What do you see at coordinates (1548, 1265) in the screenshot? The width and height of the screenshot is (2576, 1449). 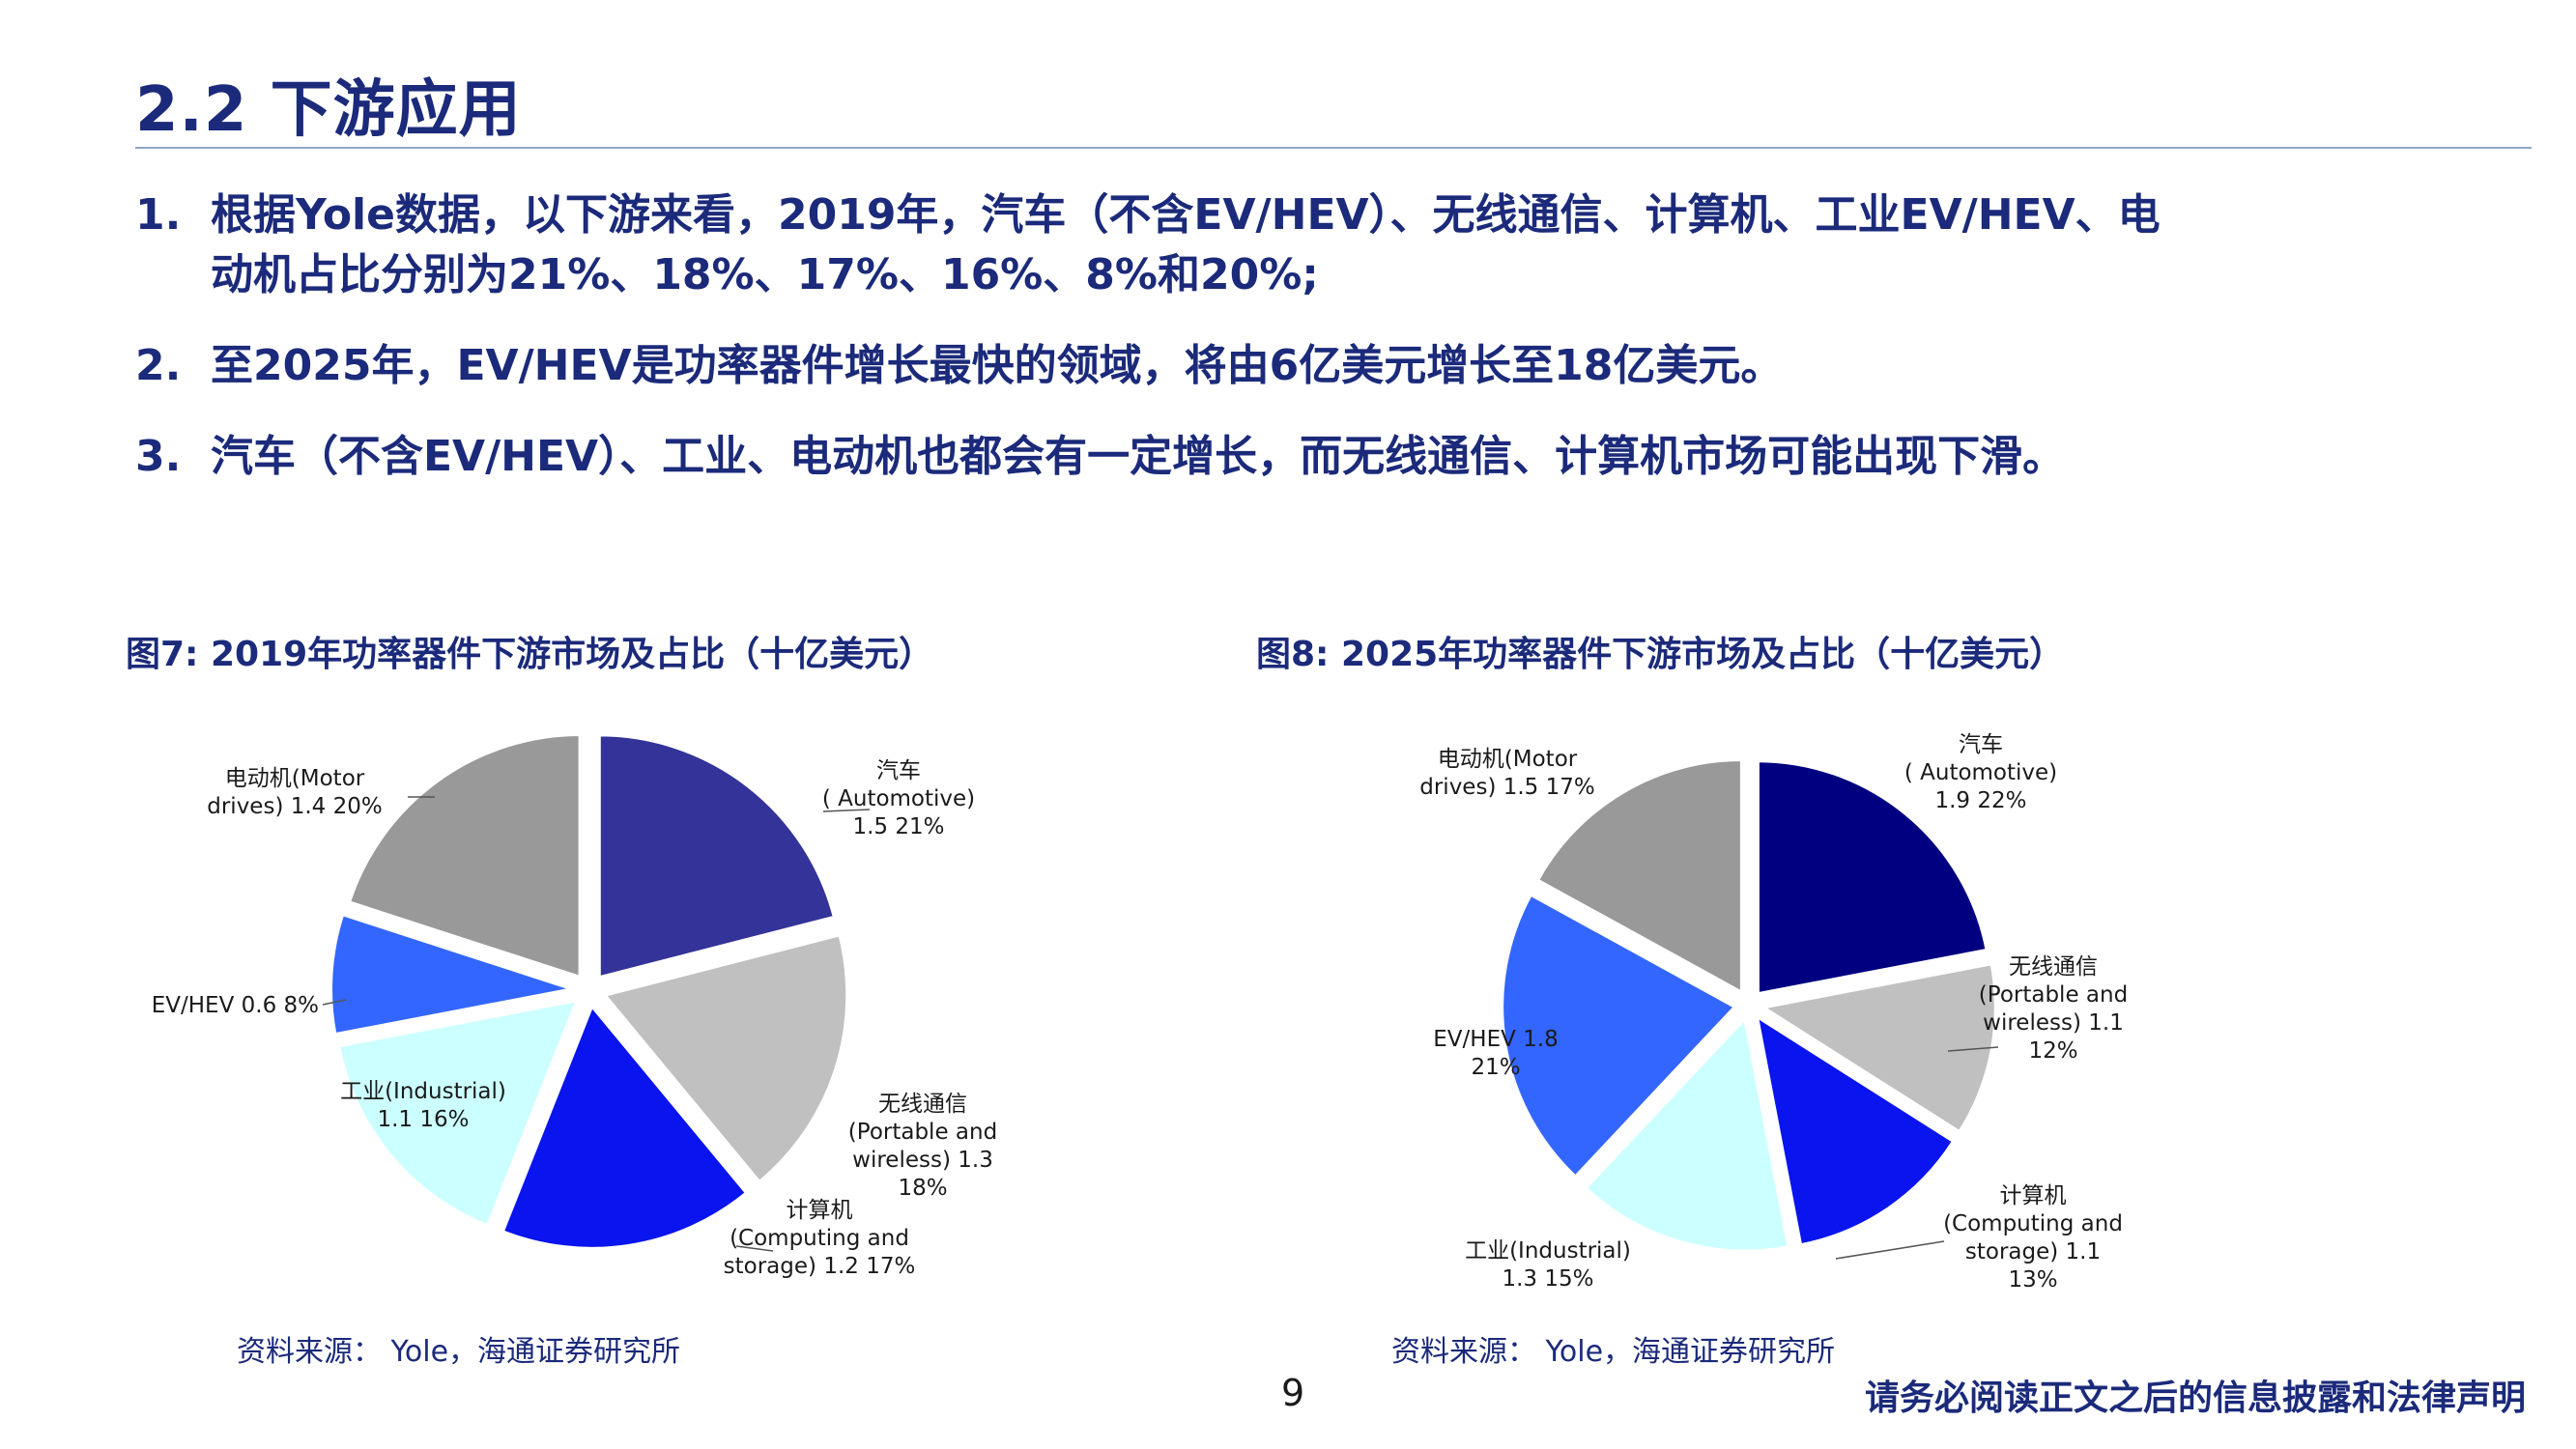 I see `slice-label: 工业(Industrial) 1.3 15%` at bounding box center [1548, 1265].